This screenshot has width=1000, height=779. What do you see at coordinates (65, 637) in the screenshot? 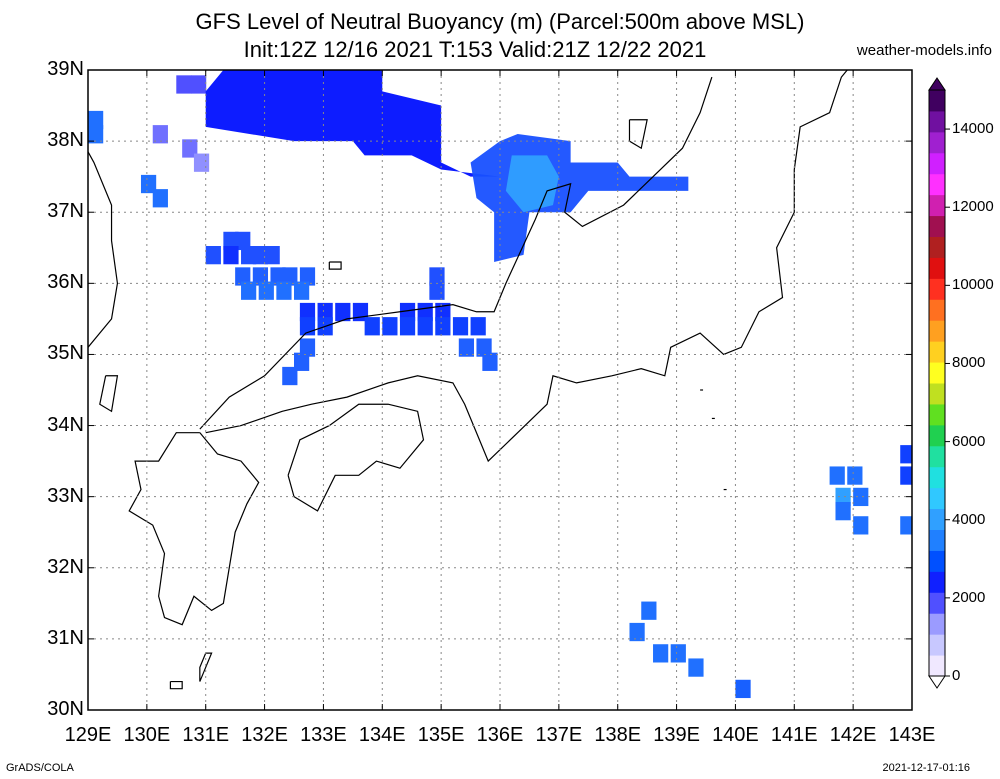
I see `y-tick-label: 31N` at bounding box center [65, 637].